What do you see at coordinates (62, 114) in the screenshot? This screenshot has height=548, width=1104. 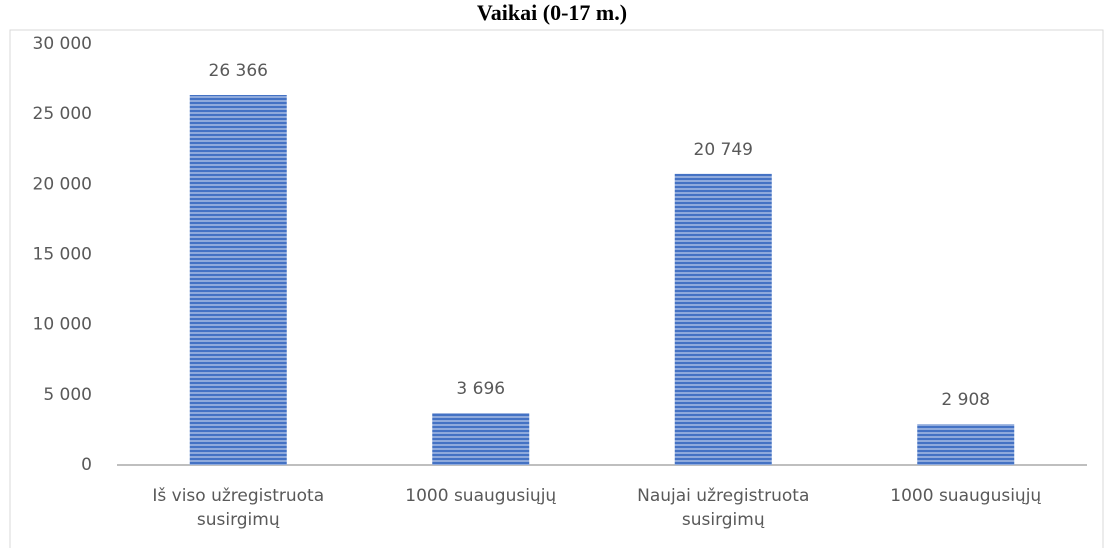 I see `y-tick-label: 25 000` at bounding box center [62, 114].